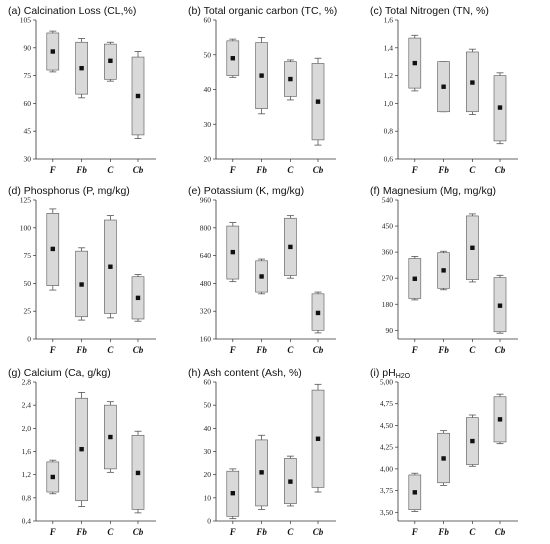 The width and height of the screenshot is (550, 544). What do you see at coordinates (388, 304) in the screenshot?
I see `y-tick-label: 180` at bounding box center [388, 304].